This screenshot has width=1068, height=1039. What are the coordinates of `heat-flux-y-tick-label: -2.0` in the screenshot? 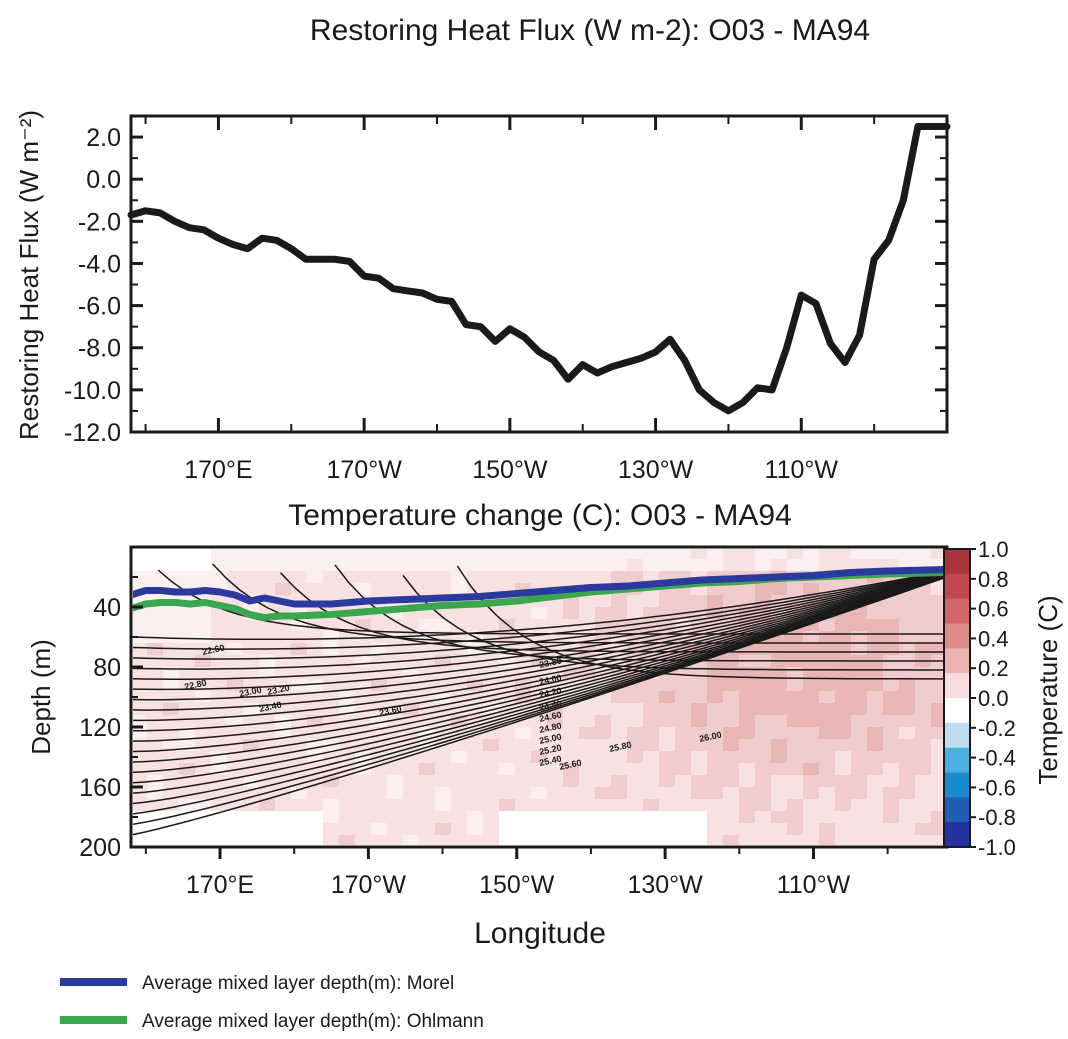 It's located at (99, 222).